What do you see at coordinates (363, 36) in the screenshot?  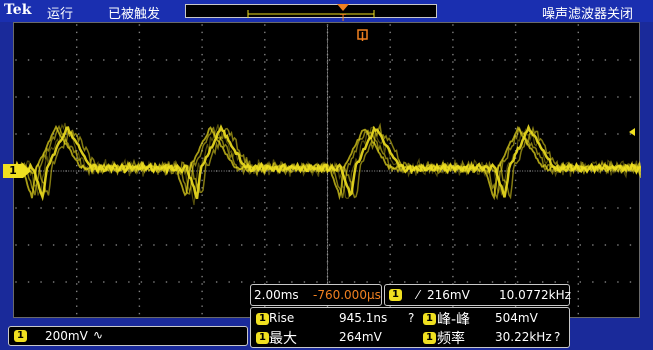 I see `trigger-point-icon` at bounding box center [363, 36].